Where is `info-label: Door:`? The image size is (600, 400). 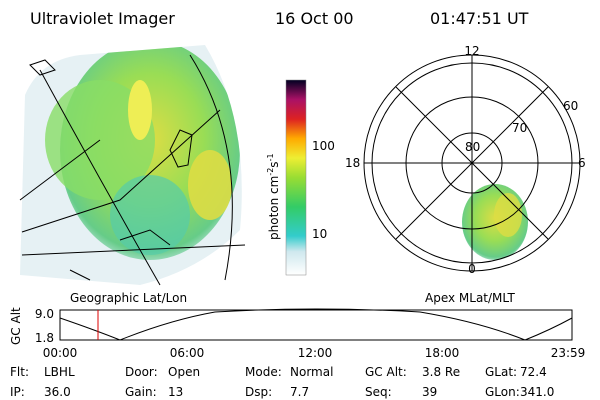
info-label: Door: is located at coordinates (141, 372).